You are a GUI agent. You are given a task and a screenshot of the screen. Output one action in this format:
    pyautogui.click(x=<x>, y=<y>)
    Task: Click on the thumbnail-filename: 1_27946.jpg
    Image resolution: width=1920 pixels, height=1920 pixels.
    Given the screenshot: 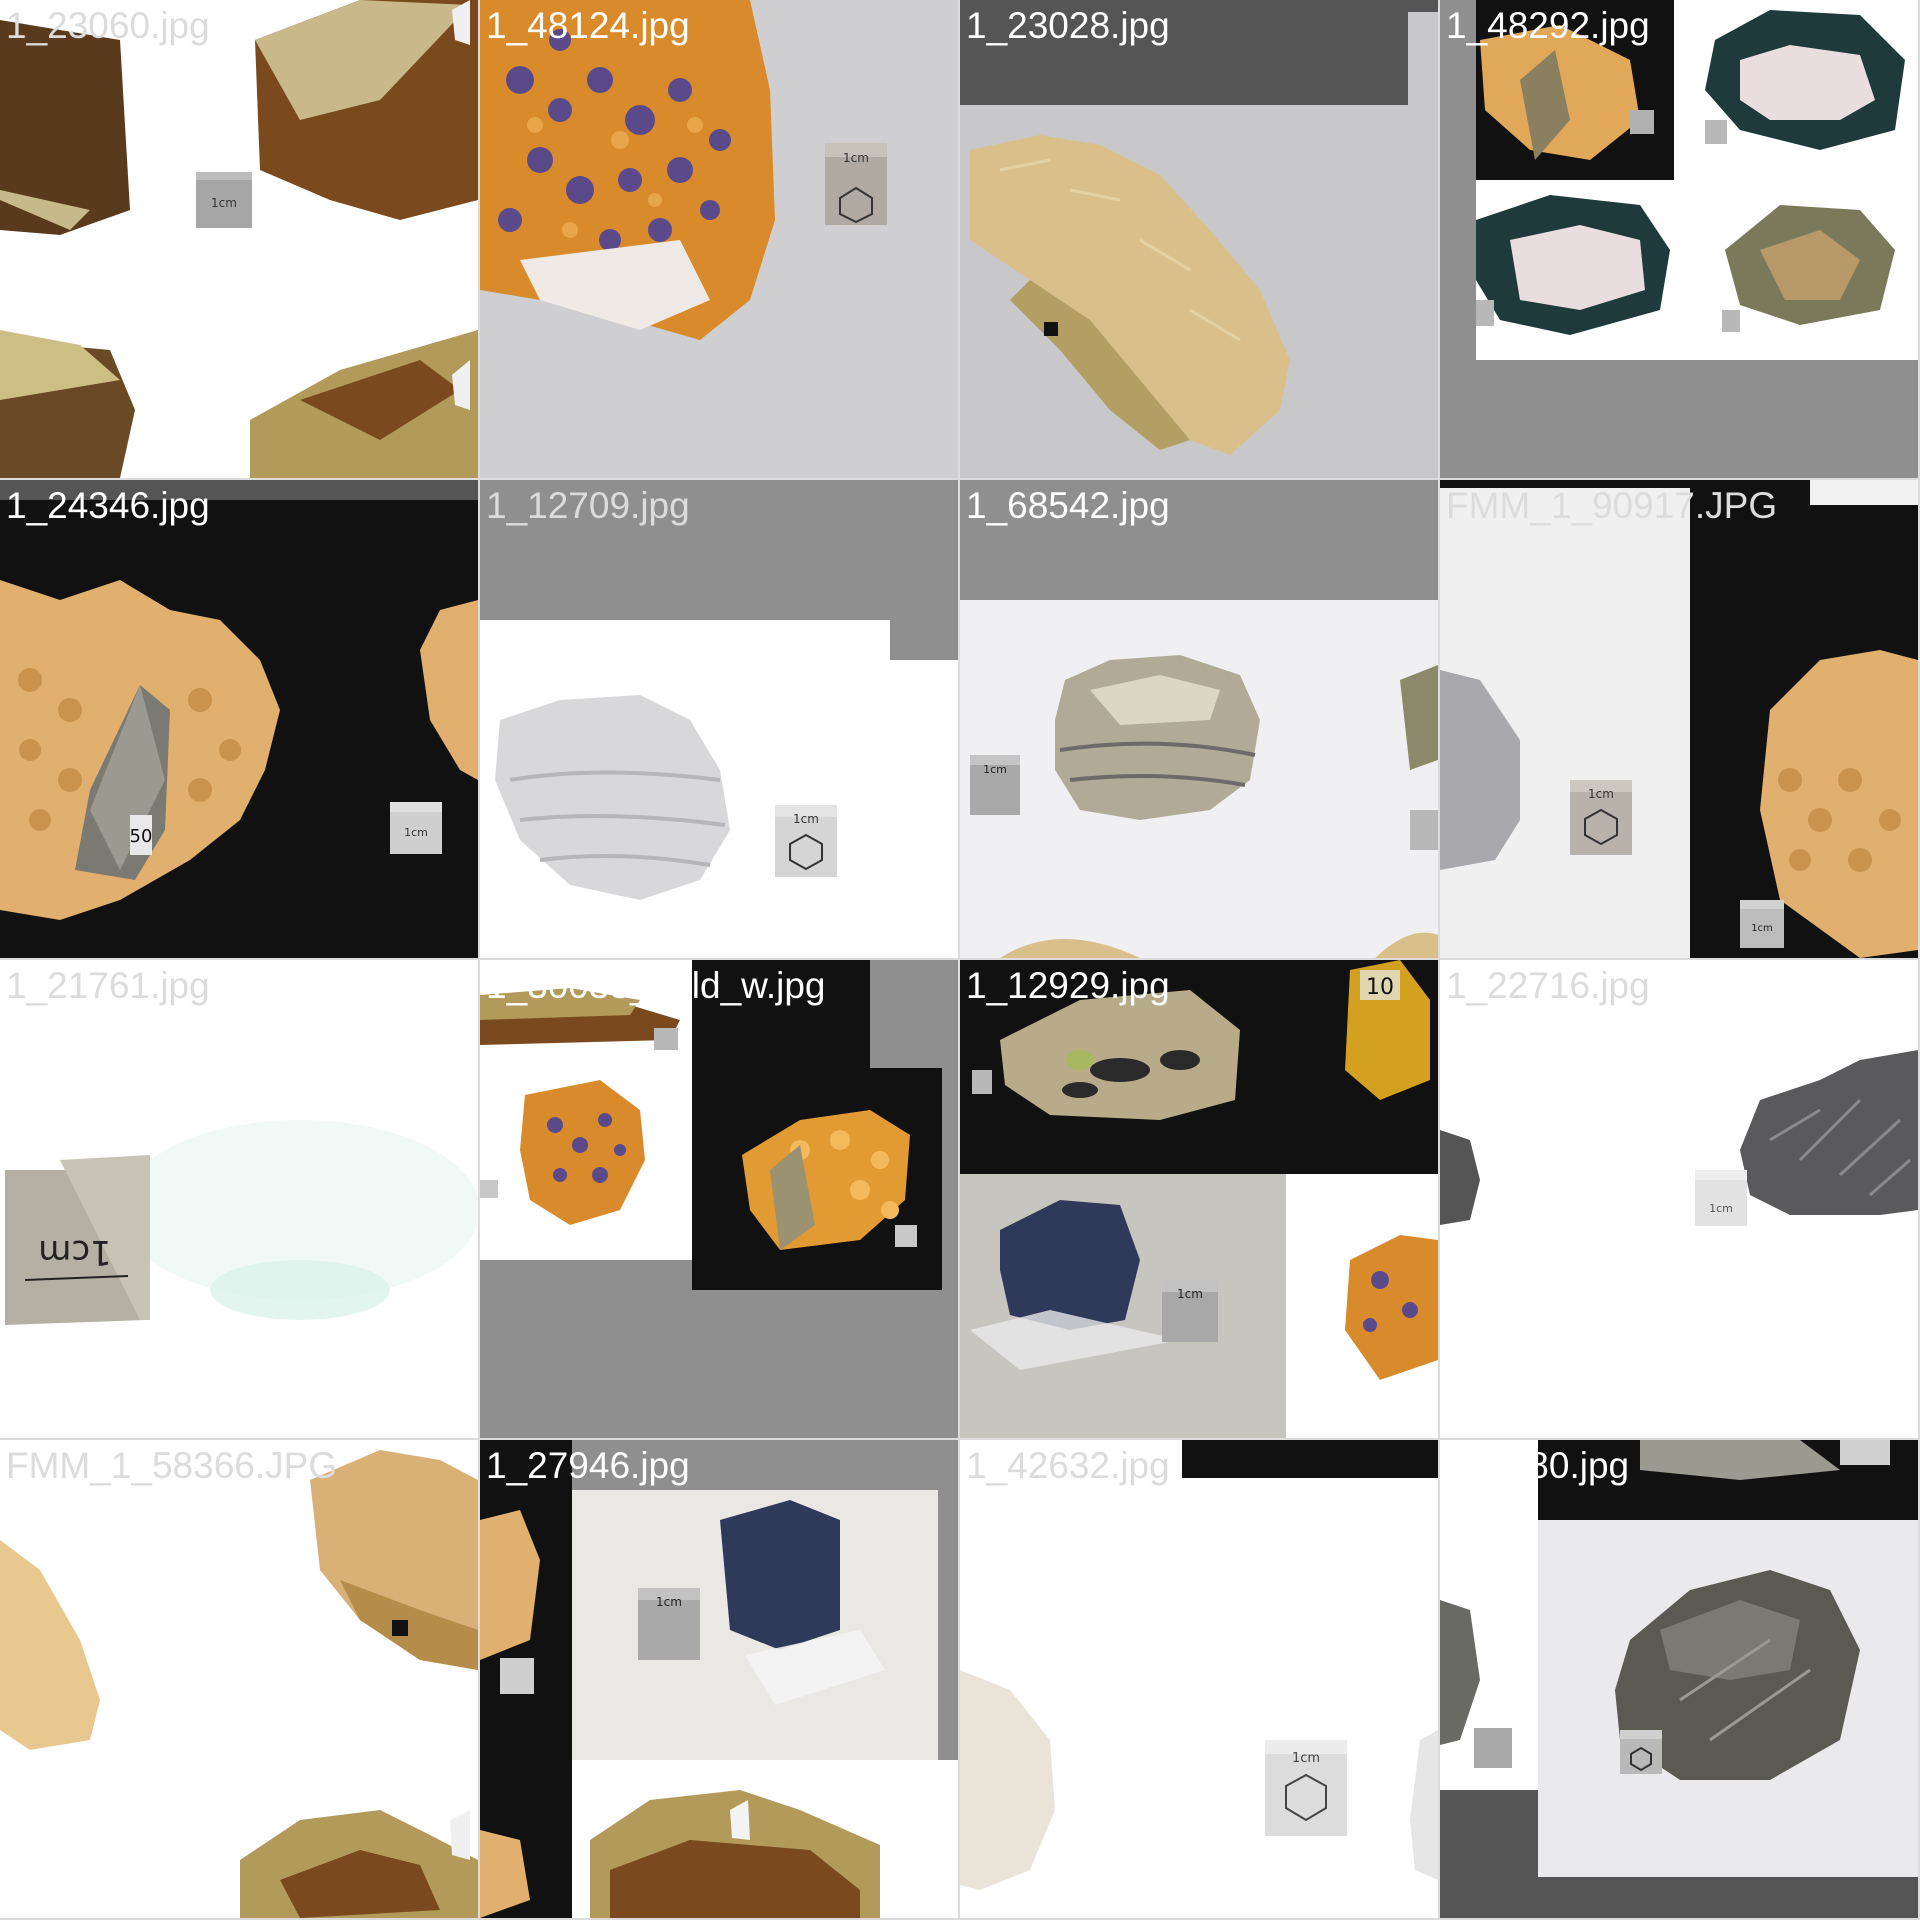 What is the action you would take?
    pyautogui.click(x=588, y=1465)
    